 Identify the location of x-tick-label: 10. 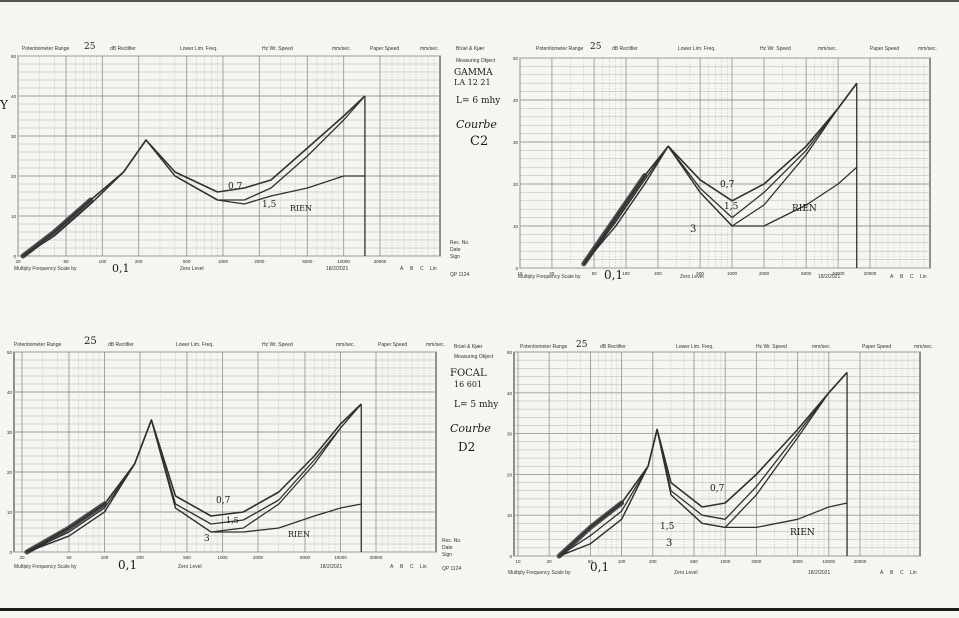
(518, 561).